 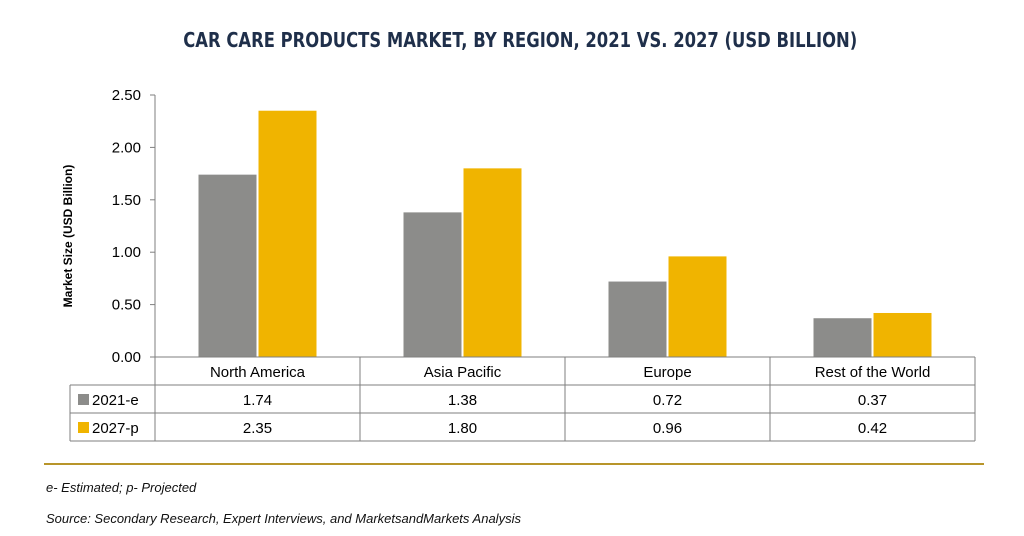 What do you see at coordinates (462, 428) in the screenshot?
I see `data-label: 1.80` at bounding box center [462, 428].